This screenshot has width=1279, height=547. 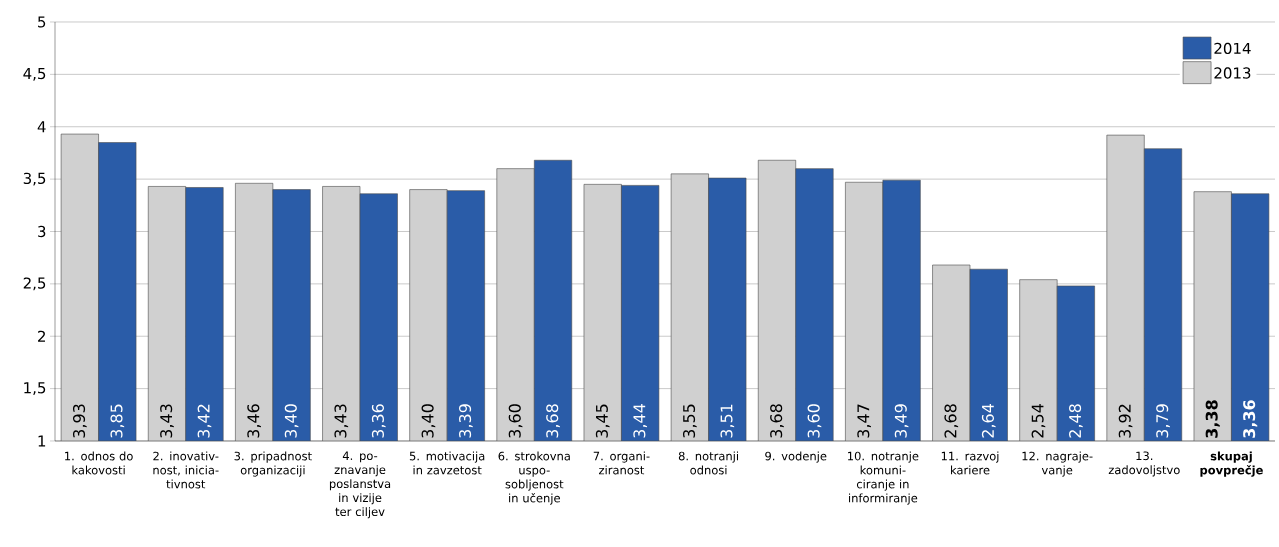 I want to click on data-label: 3,93, so click(x=79, y=421).